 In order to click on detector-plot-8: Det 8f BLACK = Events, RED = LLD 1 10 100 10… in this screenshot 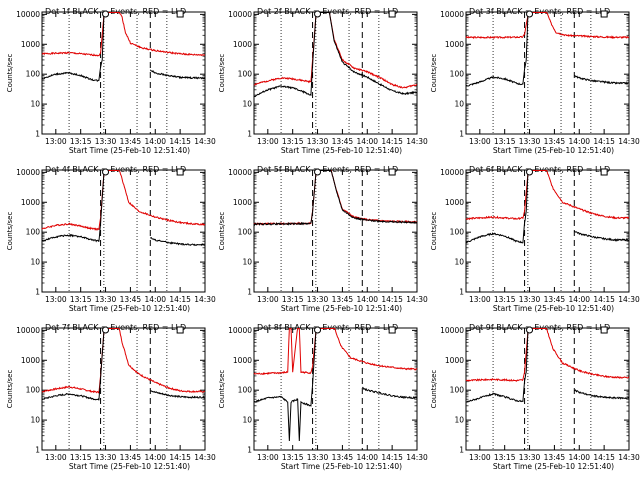, I will do `click(323, 397)`.